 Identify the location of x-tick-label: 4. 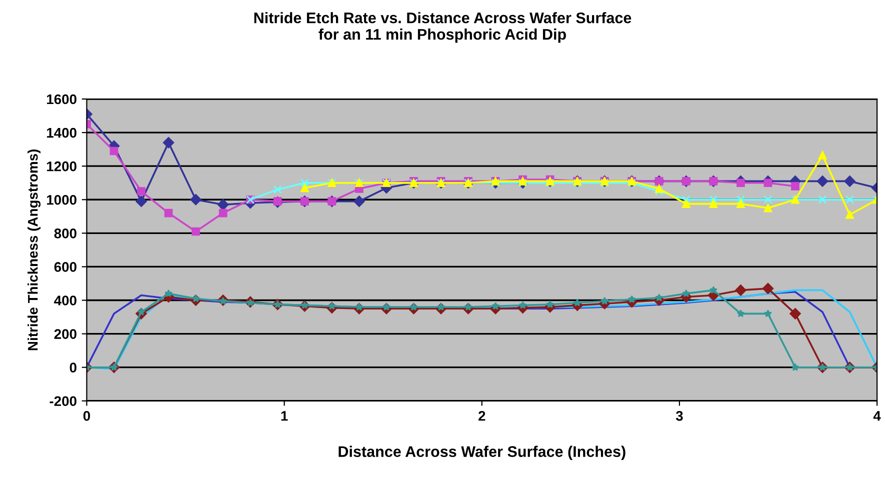
(877, 416).